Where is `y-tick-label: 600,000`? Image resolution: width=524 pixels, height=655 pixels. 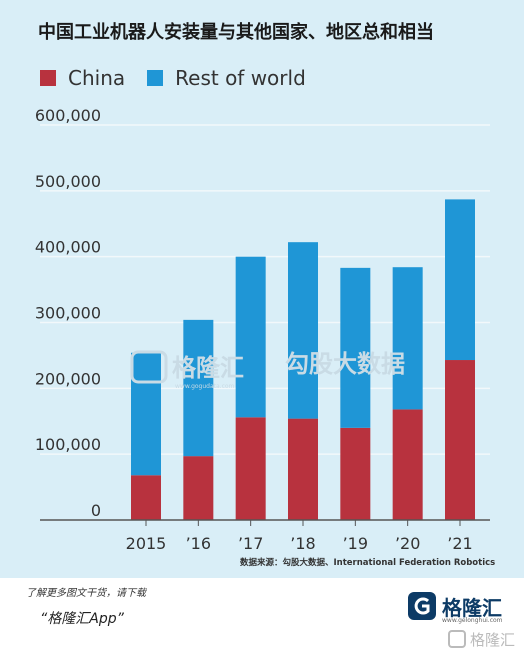 y-tick-label: 600,000 is located at coordinates (68, 115).